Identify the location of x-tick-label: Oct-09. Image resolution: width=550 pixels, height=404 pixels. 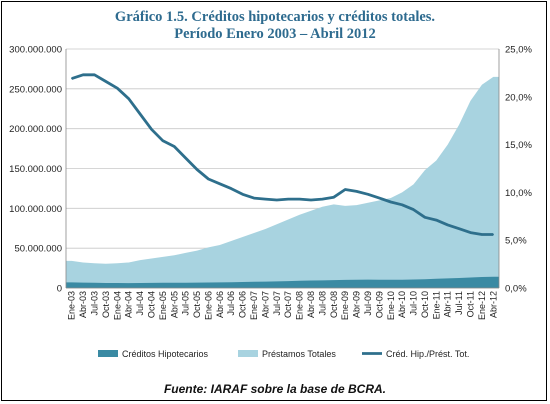
(379, 304).